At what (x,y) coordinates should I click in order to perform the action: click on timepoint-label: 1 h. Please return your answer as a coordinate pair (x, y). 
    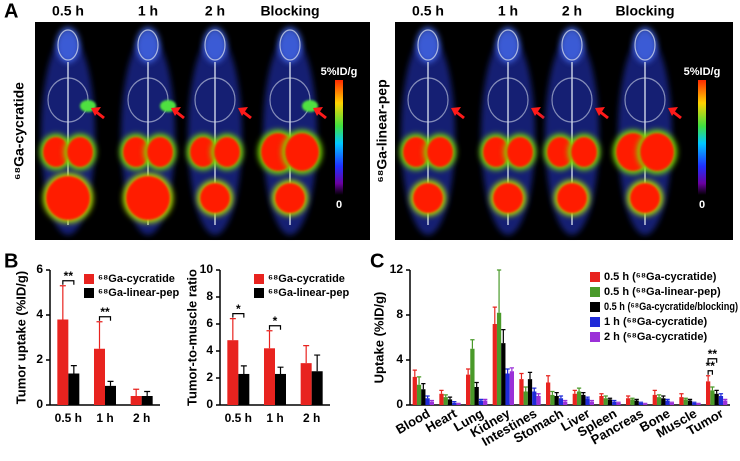
    Looking at the image, I should click on (148, 11).